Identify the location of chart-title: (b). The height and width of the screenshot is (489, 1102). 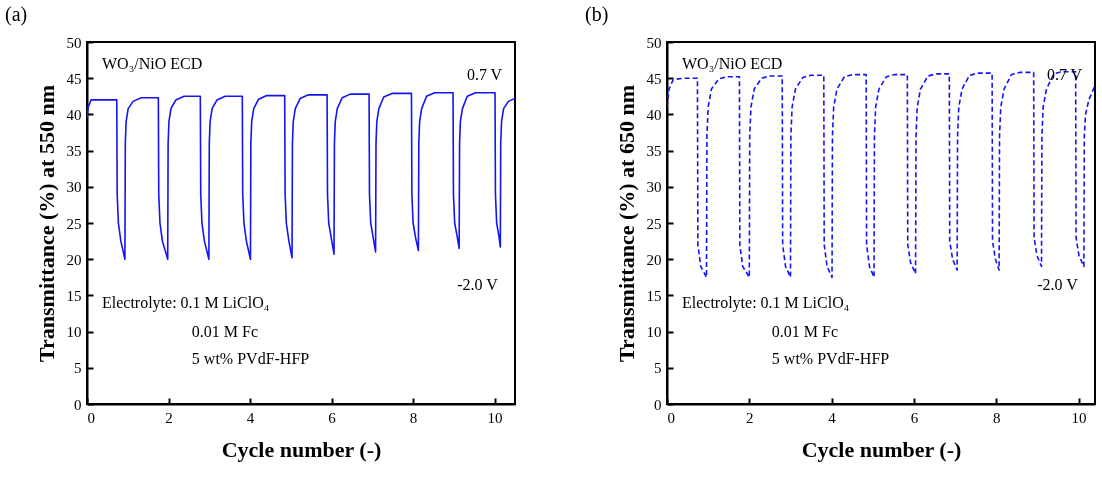
(597, 14).